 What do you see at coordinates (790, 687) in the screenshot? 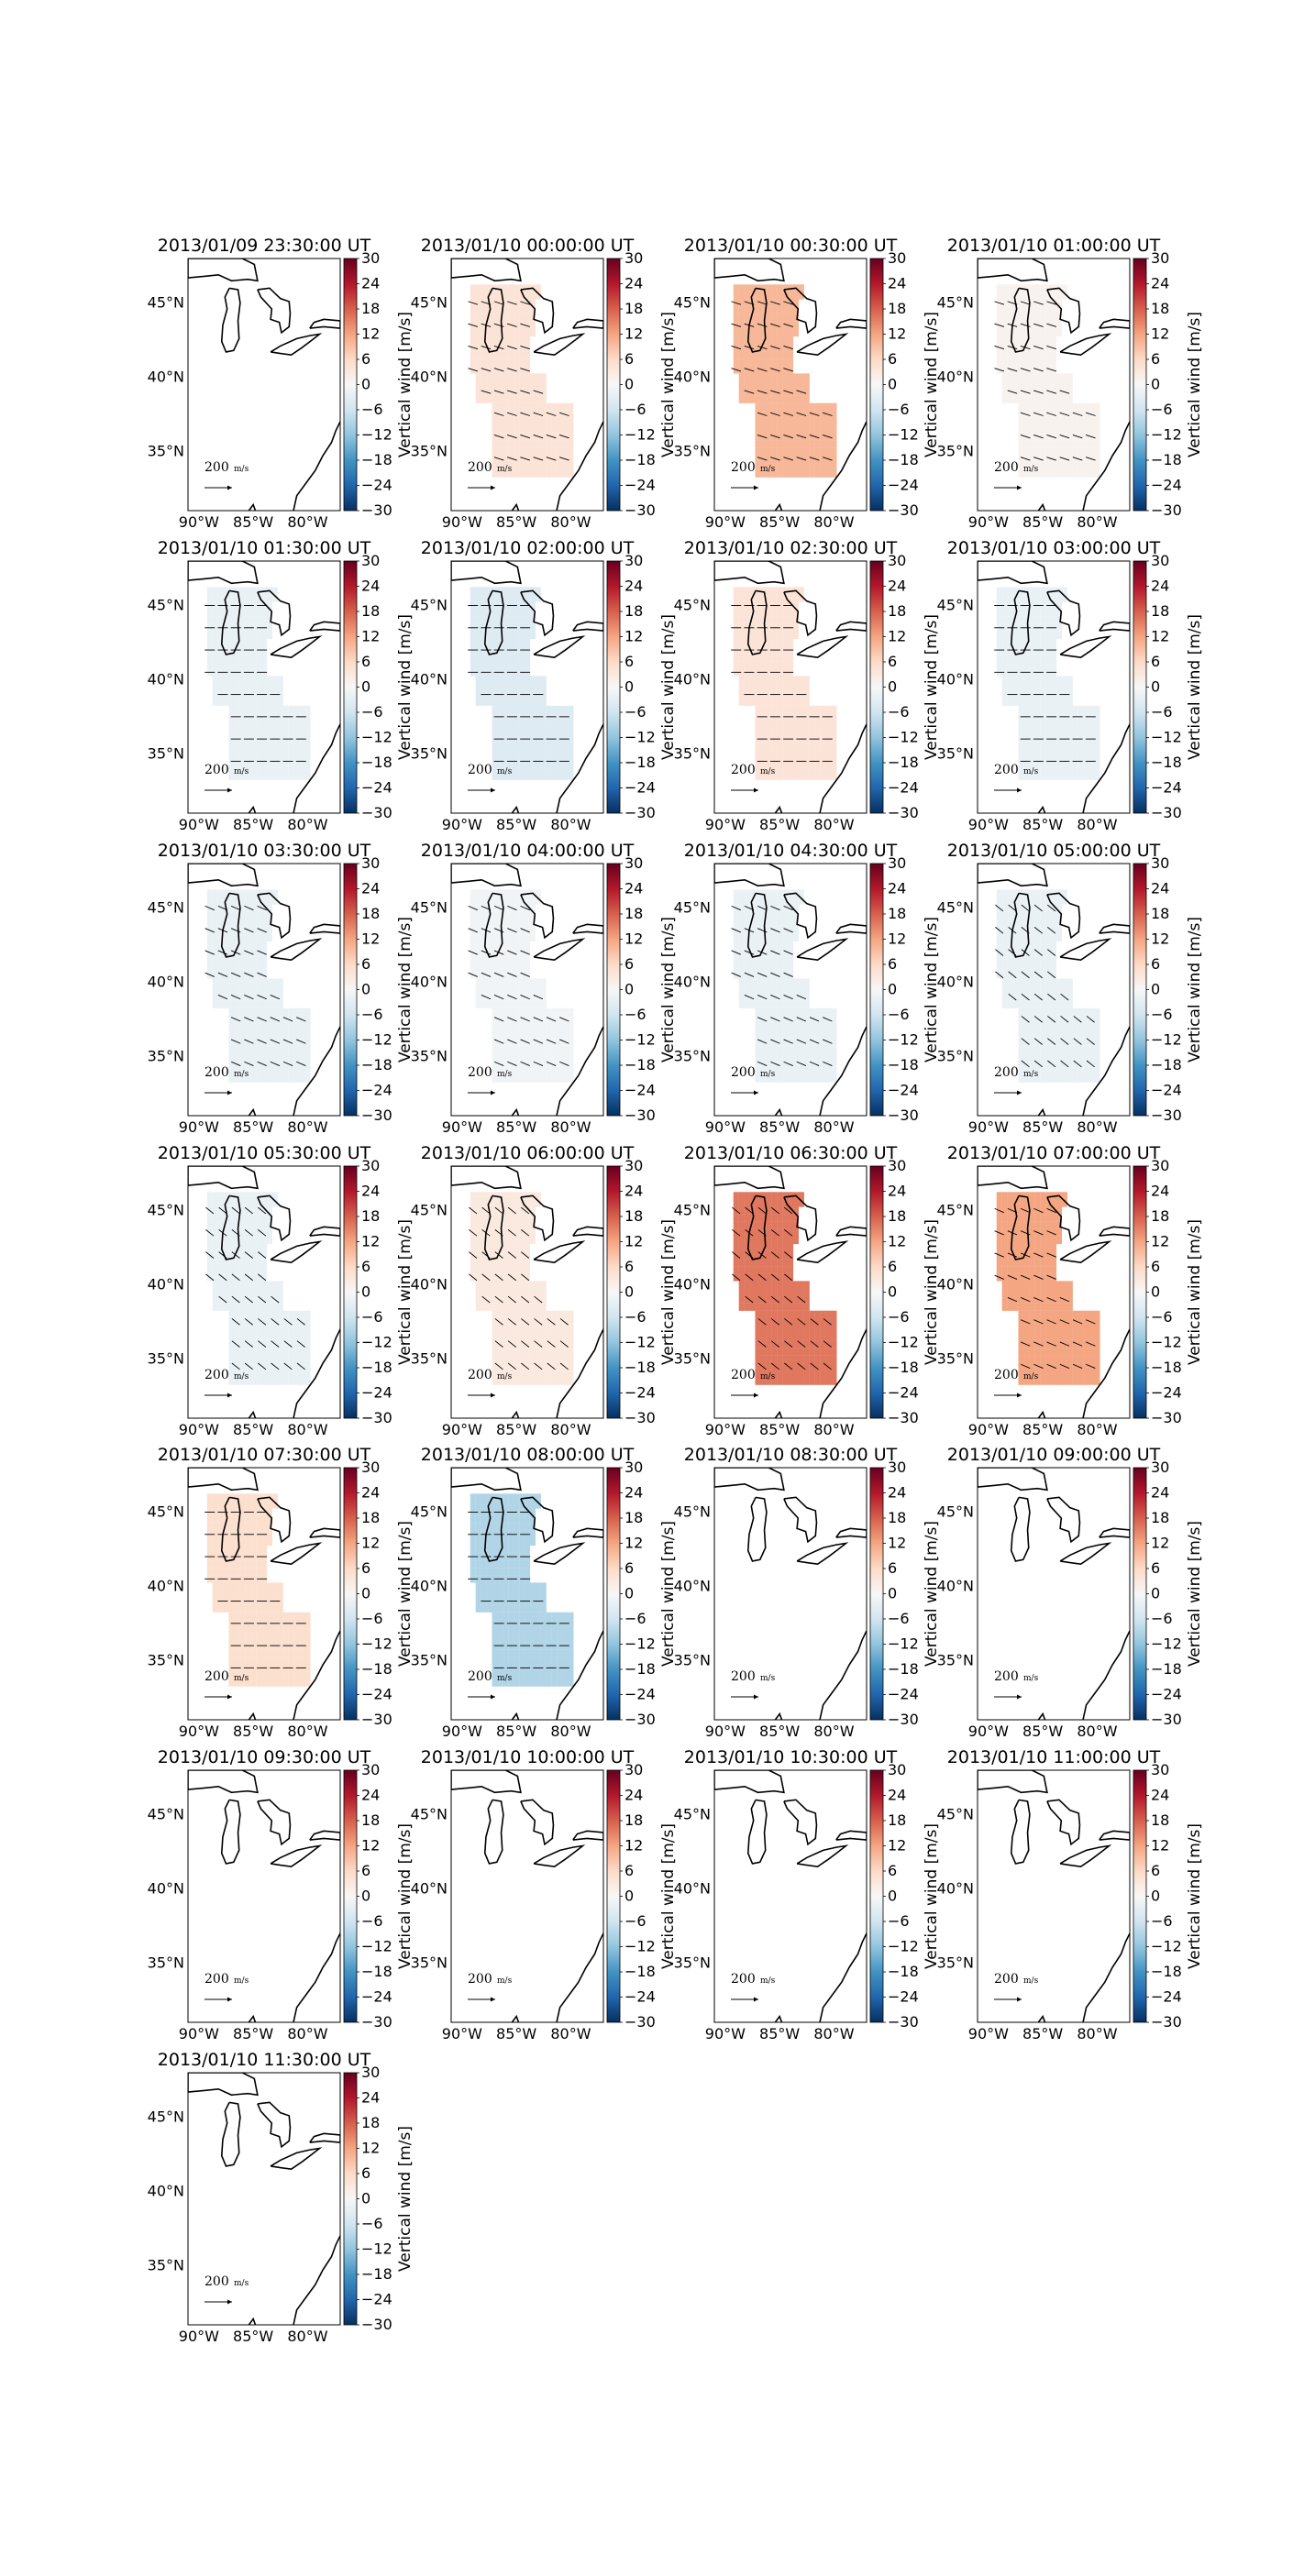
I see `map-frame` at bounding box center [790, 687].